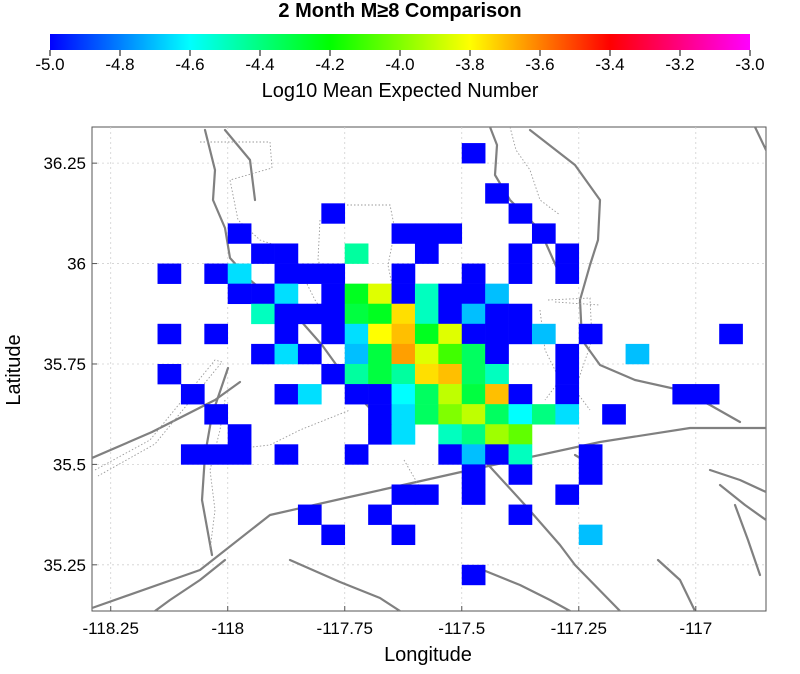  What do you see at coordinates (329, 64) in the screenshot?
I see `colorbar-tick-label: -4.2` at bounding box center [329, 64].